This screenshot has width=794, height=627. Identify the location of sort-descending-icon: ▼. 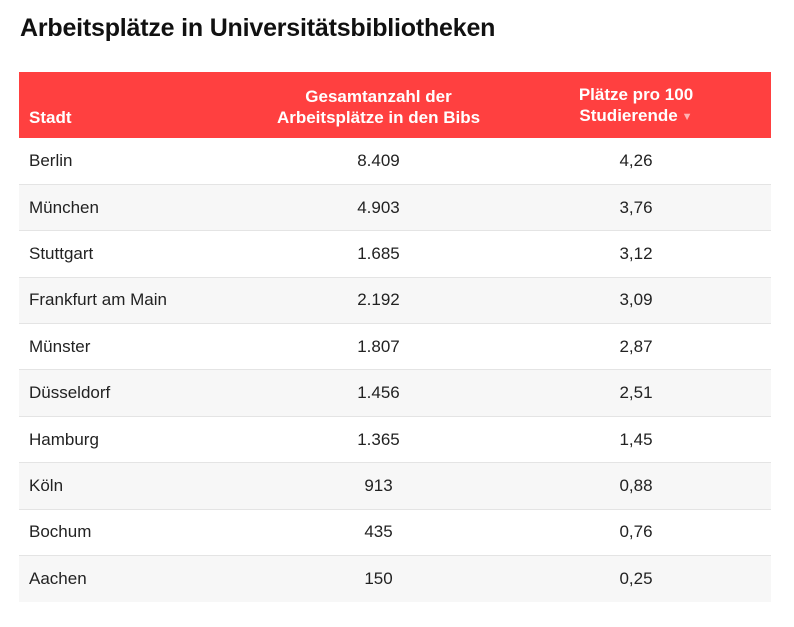
(687, 117).